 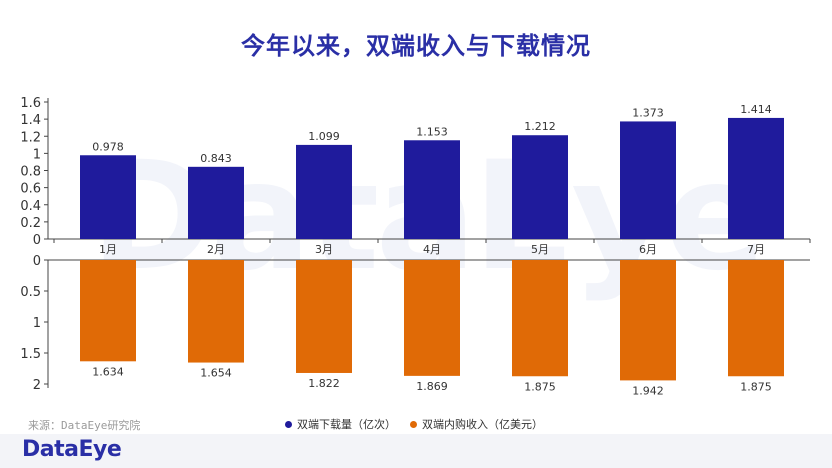 I want to click on revenue-value-label: 1.654, so click(x=216, y=373).